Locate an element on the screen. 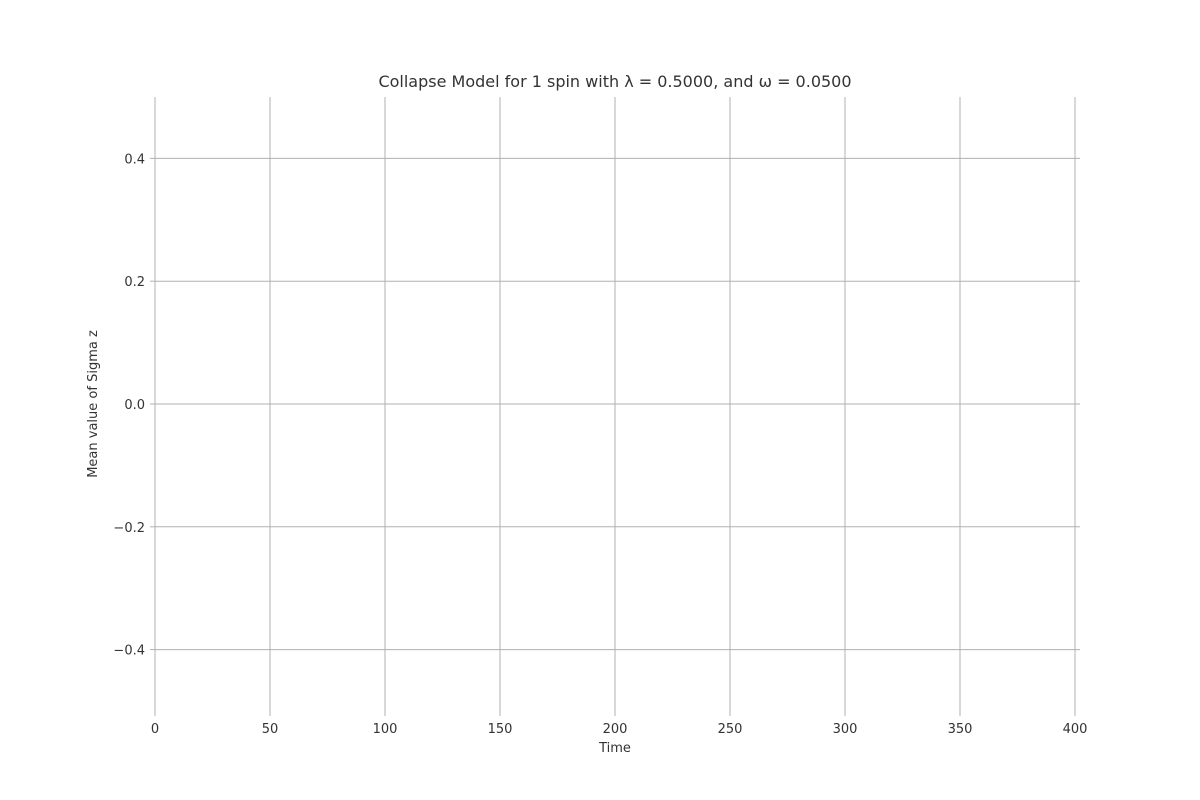 This screenshot has height=800, width=1200. x-tick-label: 400 is located at coordinates (1075, 729).